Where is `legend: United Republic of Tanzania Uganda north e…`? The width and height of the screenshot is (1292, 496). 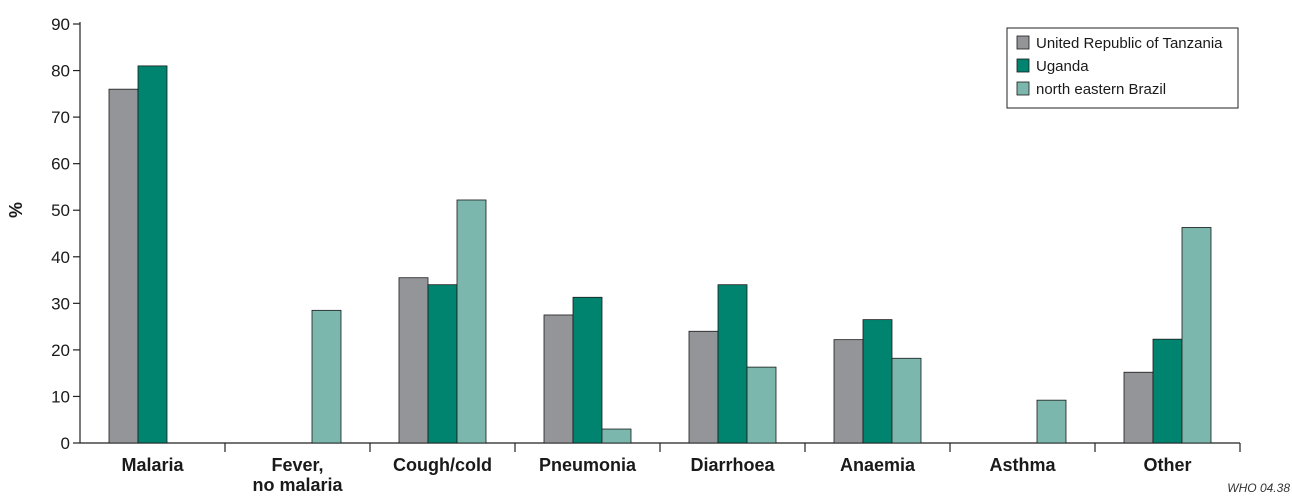
legend: United Republic of Tanzania Uganda north e… is located at coordinates (1122, 68).